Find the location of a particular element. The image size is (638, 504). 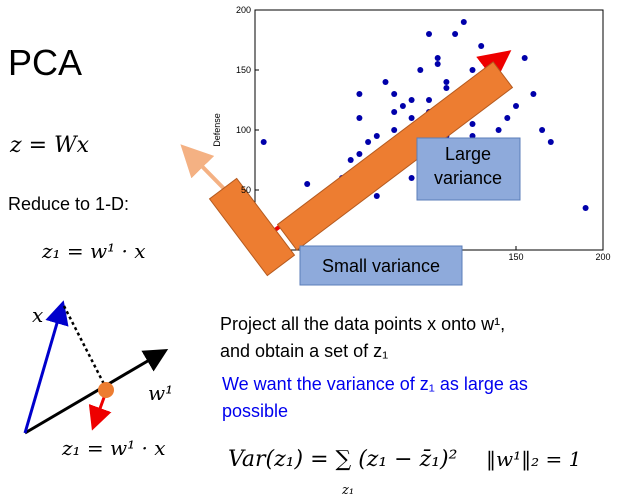

projection-point is located at coordinates (106, 390).